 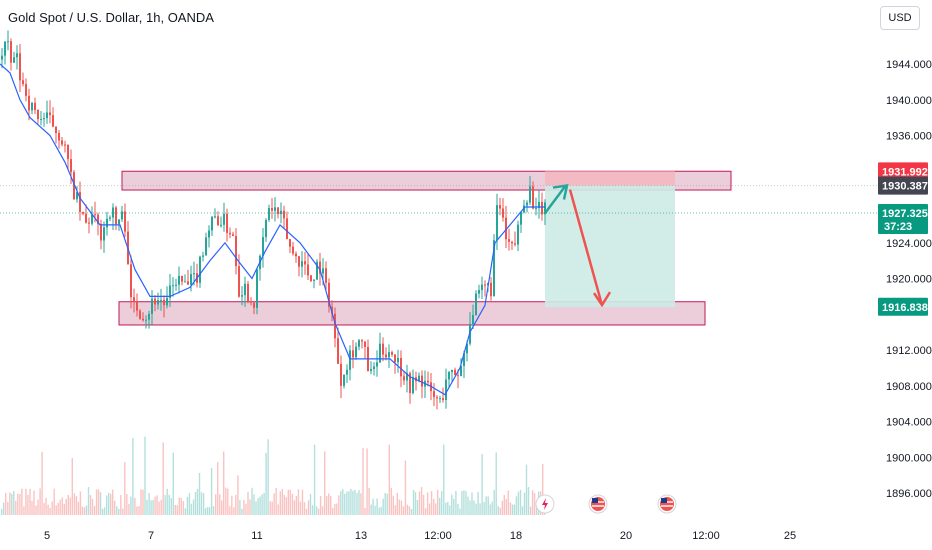 I want to click on profit-box, so click(x=610, y=246).